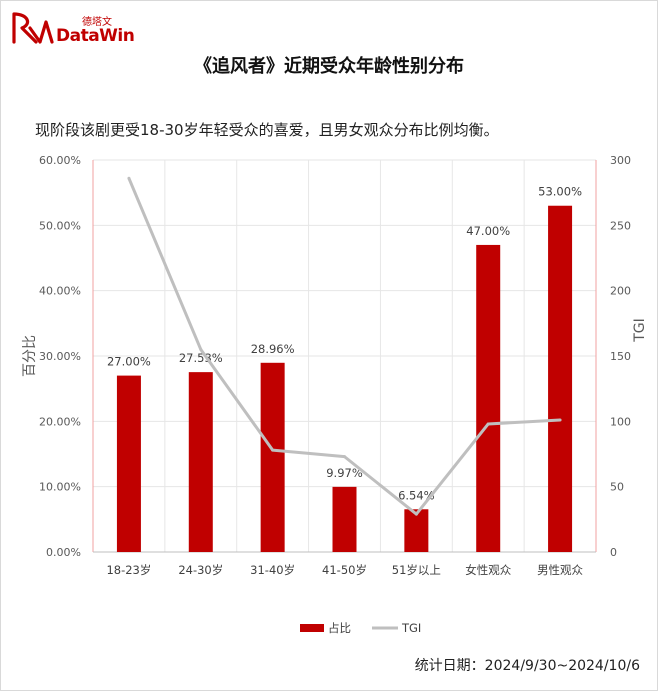 The height and width of the screenshot is (691, 658). I want to click on x-tick-label: 24-30岁, so click(200, 570).